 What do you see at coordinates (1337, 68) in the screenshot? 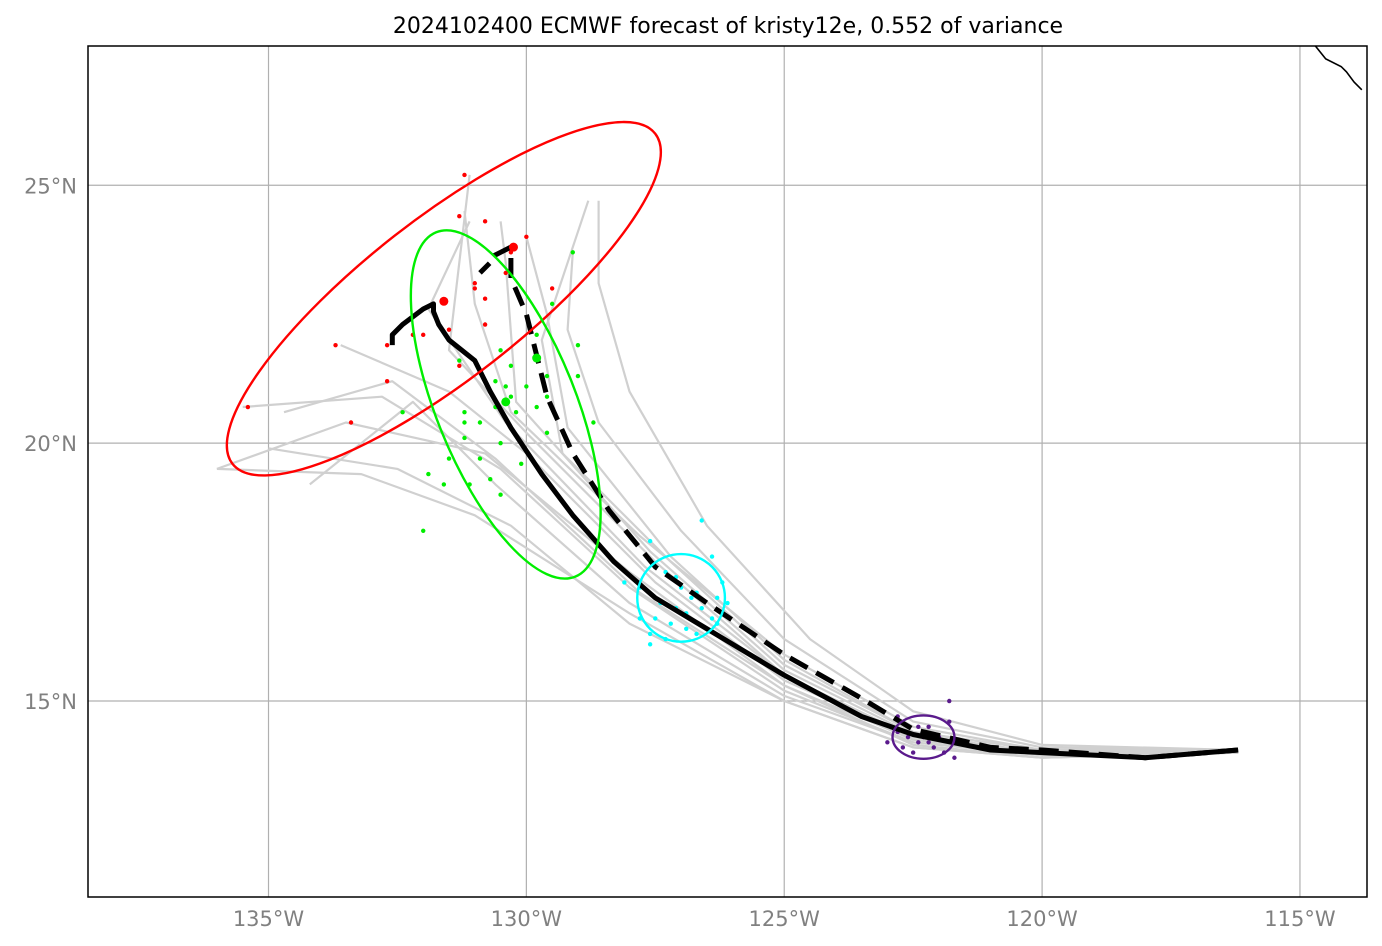
I see `coastline` at bounding box center [1337, 68].